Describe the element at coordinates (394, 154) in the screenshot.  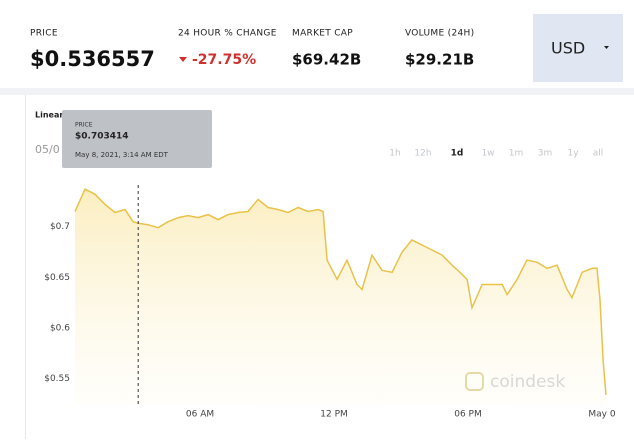
I see `range-button: 1h` at that location.